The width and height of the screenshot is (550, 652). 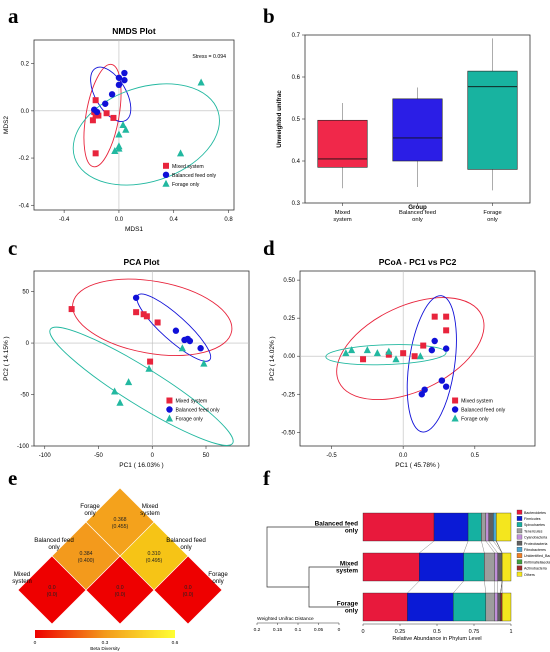 I want to click on stress-annotation: Stress = 0.094, so click(x=209, y=57).